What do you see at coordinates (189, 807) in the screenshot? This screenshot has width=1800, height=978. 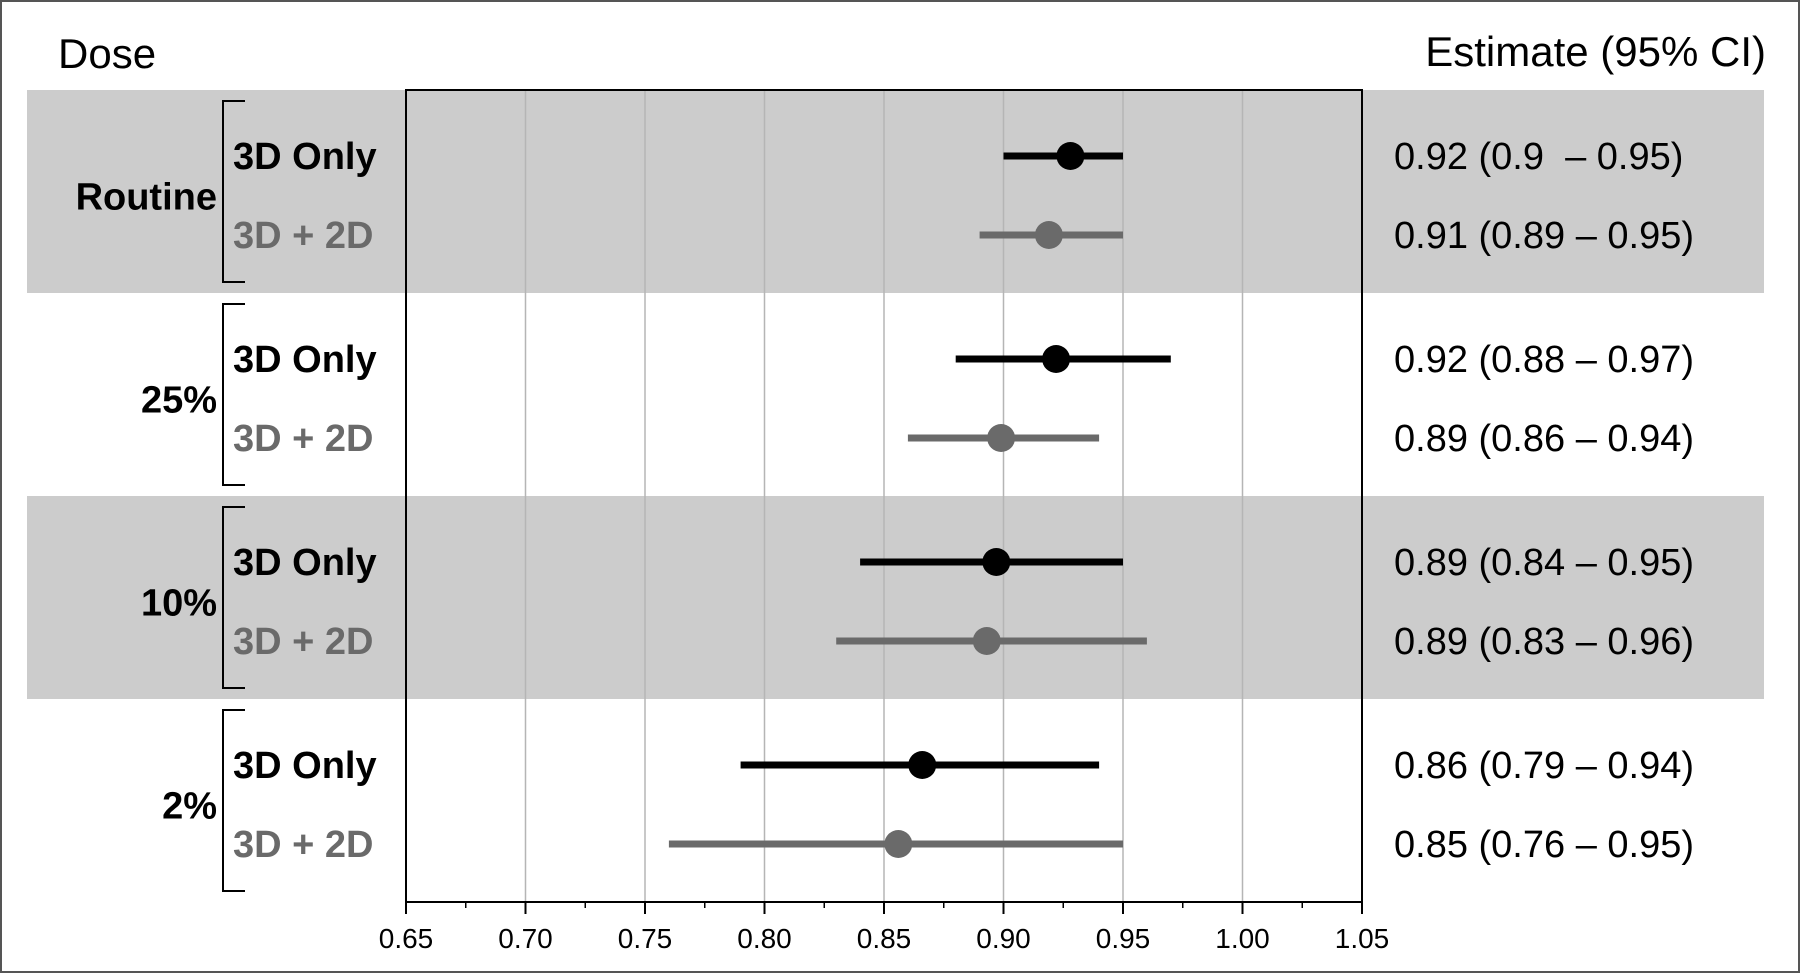 I see `group-label-3: 2%` at bounding box center [189, 807].